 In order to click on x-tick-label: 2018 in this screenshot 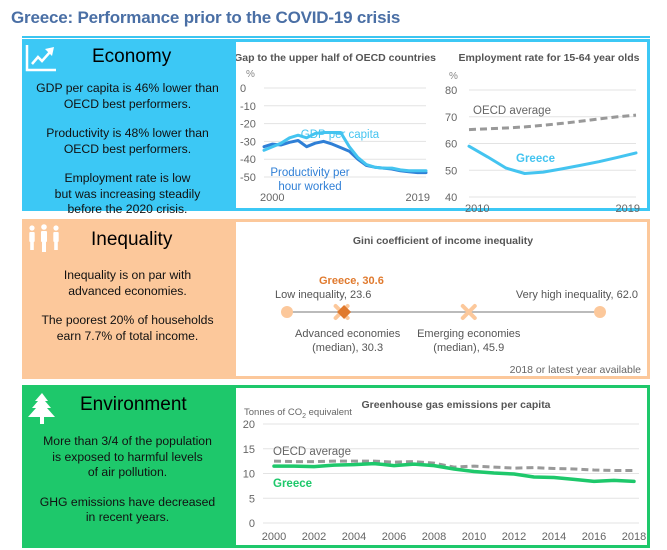, I will do `click(634, 537)`.